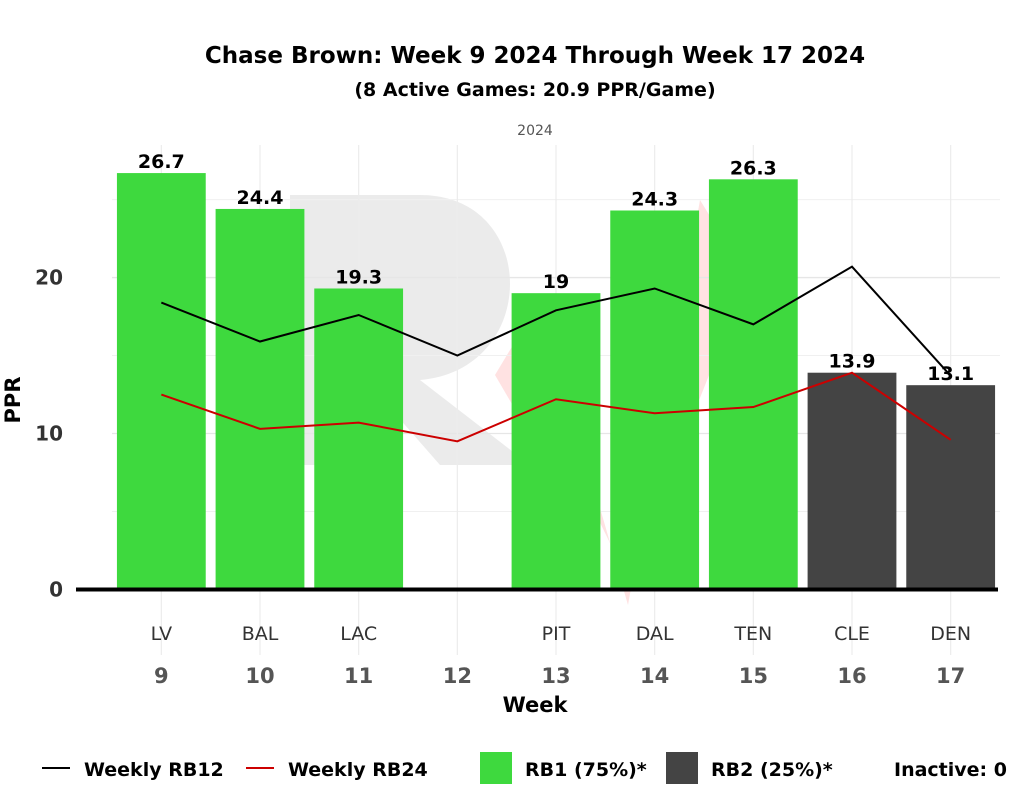 This screenshot has height=796, width=1016. Describe the element at coordinates (950, 374) in the screenshot. I see `bar-label-week-17: 13.1` at that location.